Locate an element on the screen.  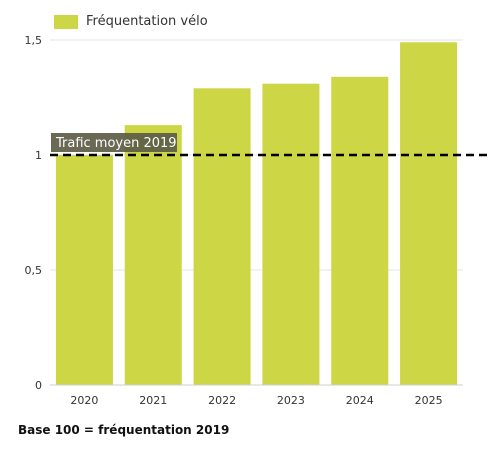
reference-label: Trafic moyen 2019 is located at coordinates (116, 143).